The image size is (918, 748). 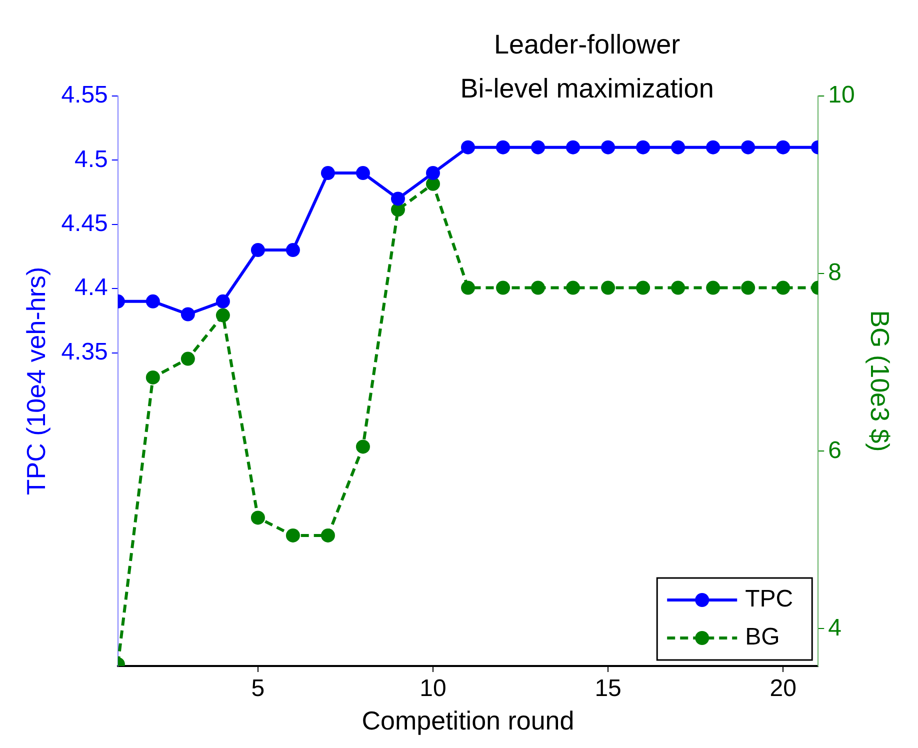 What do you see at coordinates (762, 637) in the screenshot?
I see `legend-label: BG` at bounding box center [762, 637].